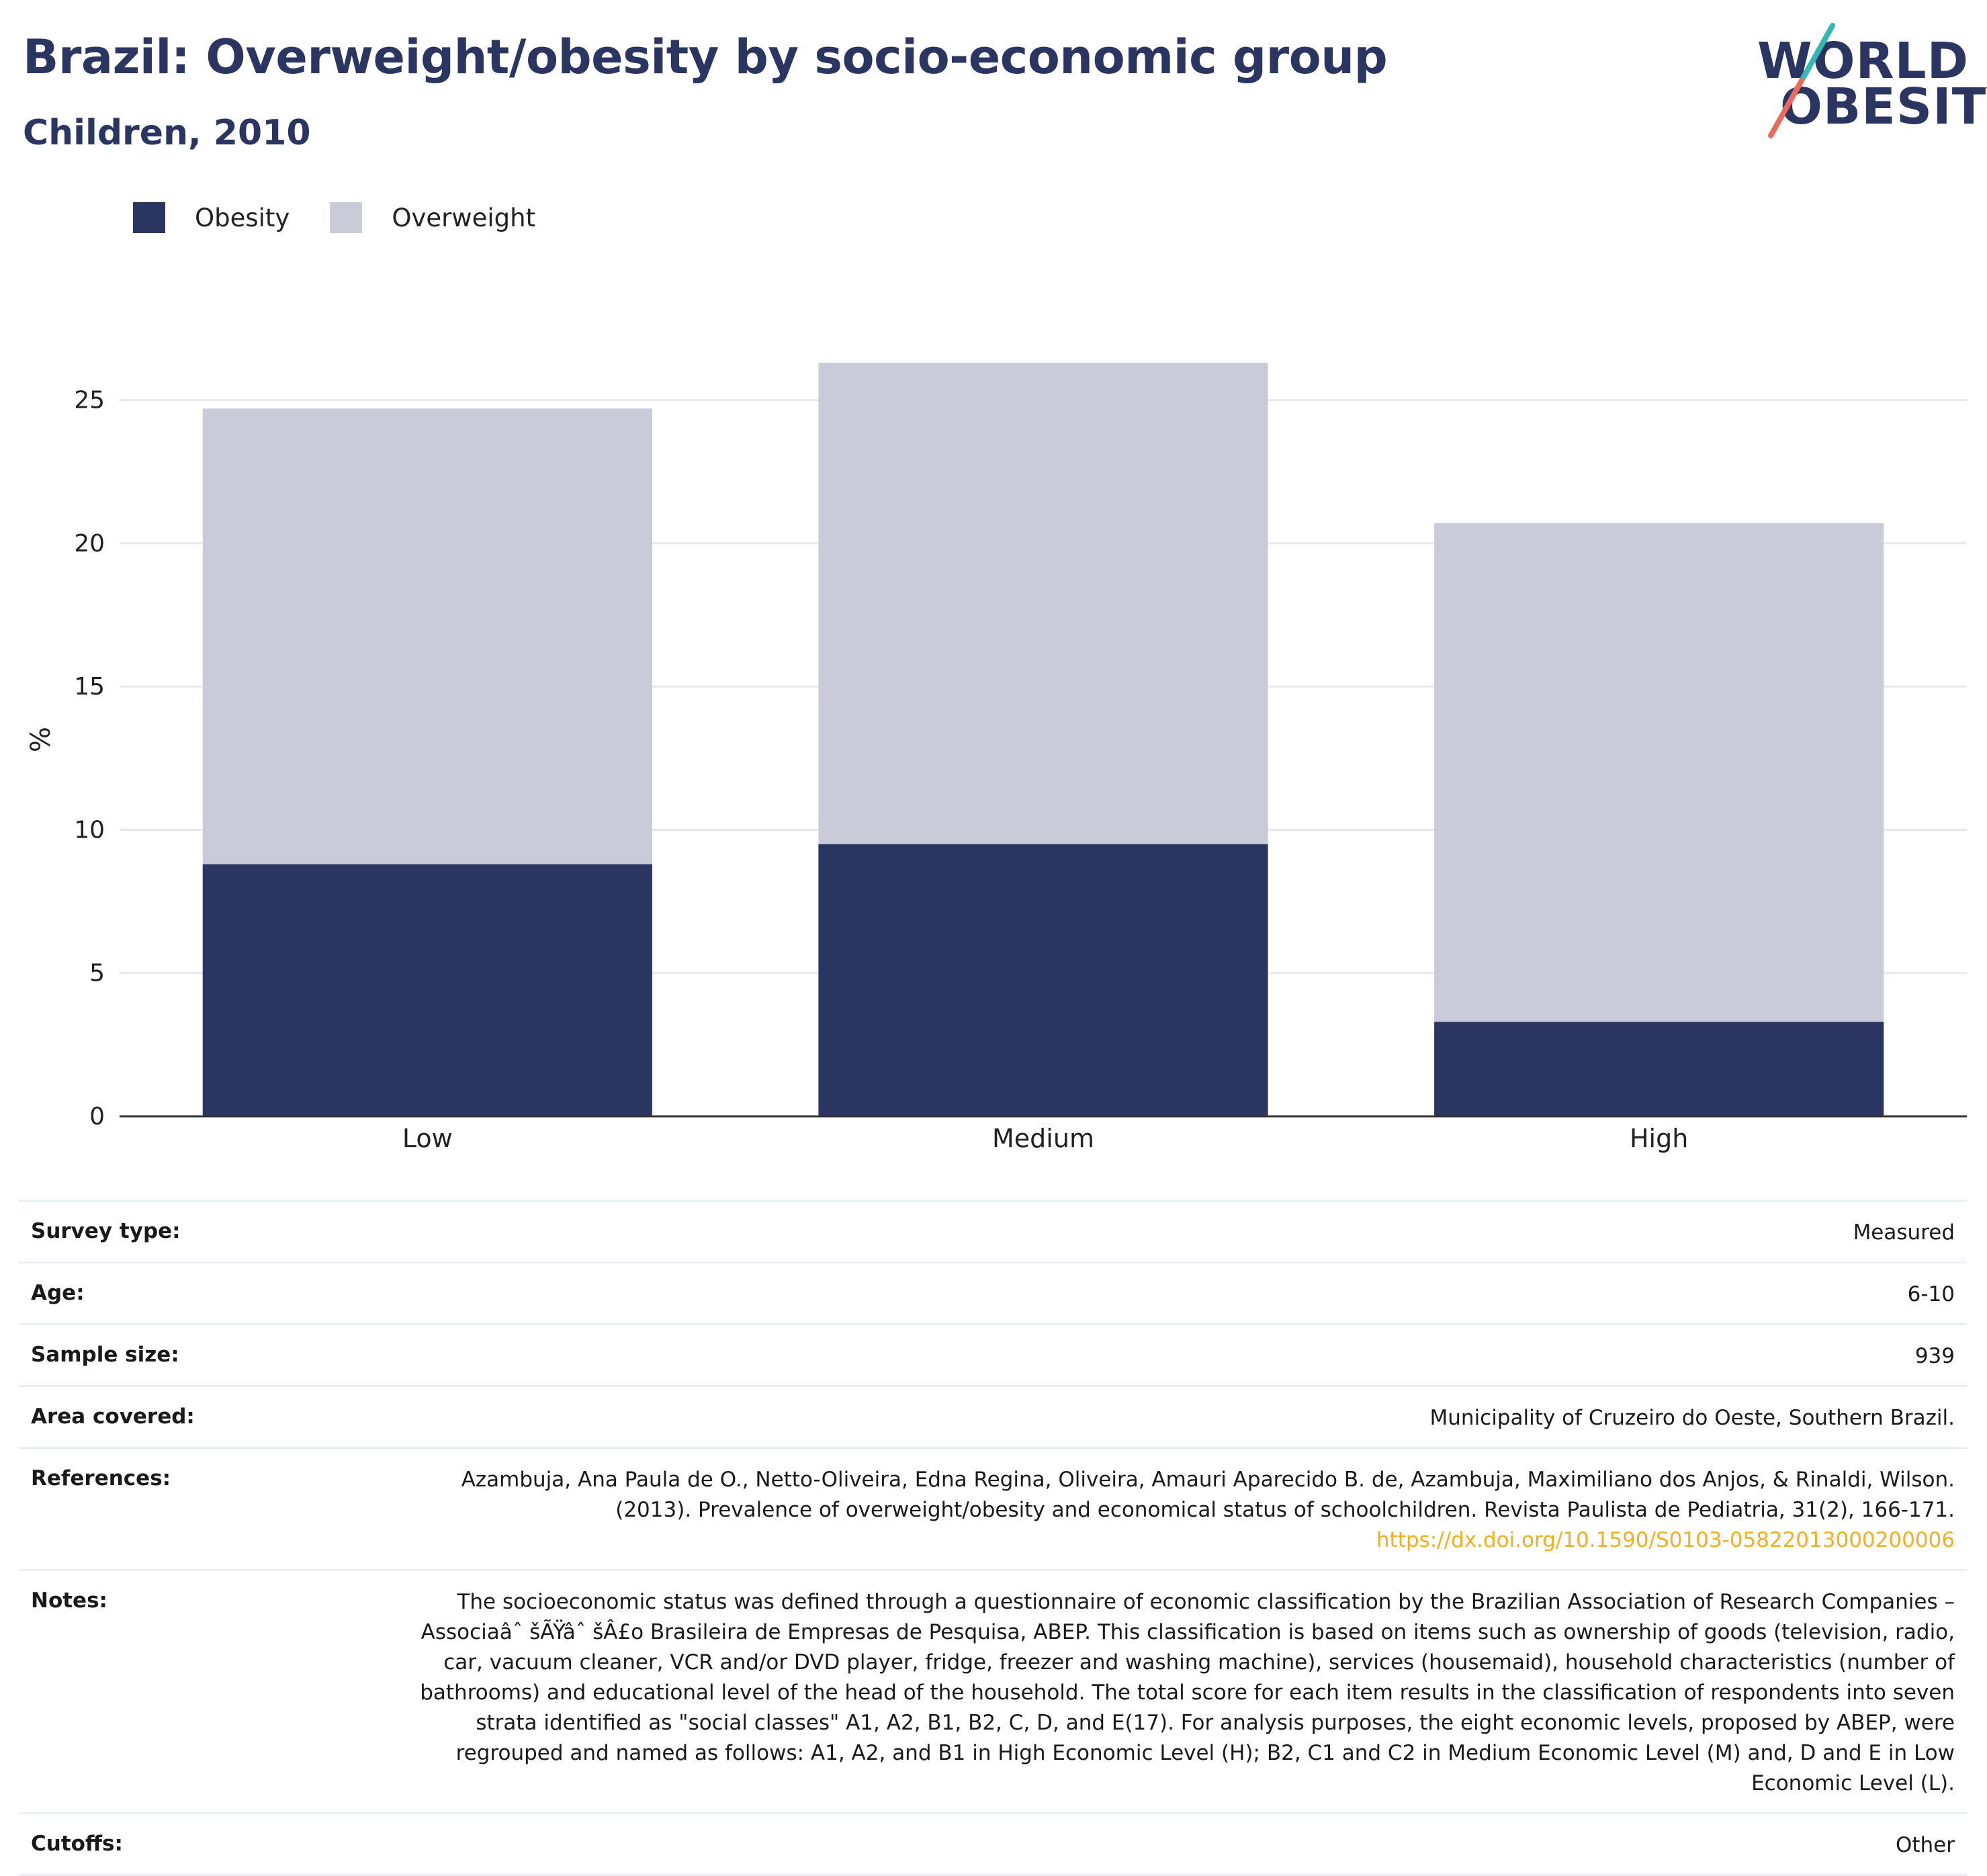  I want to click on world-obesity-logo: WORLD OBESITY, so click(1870, 79).